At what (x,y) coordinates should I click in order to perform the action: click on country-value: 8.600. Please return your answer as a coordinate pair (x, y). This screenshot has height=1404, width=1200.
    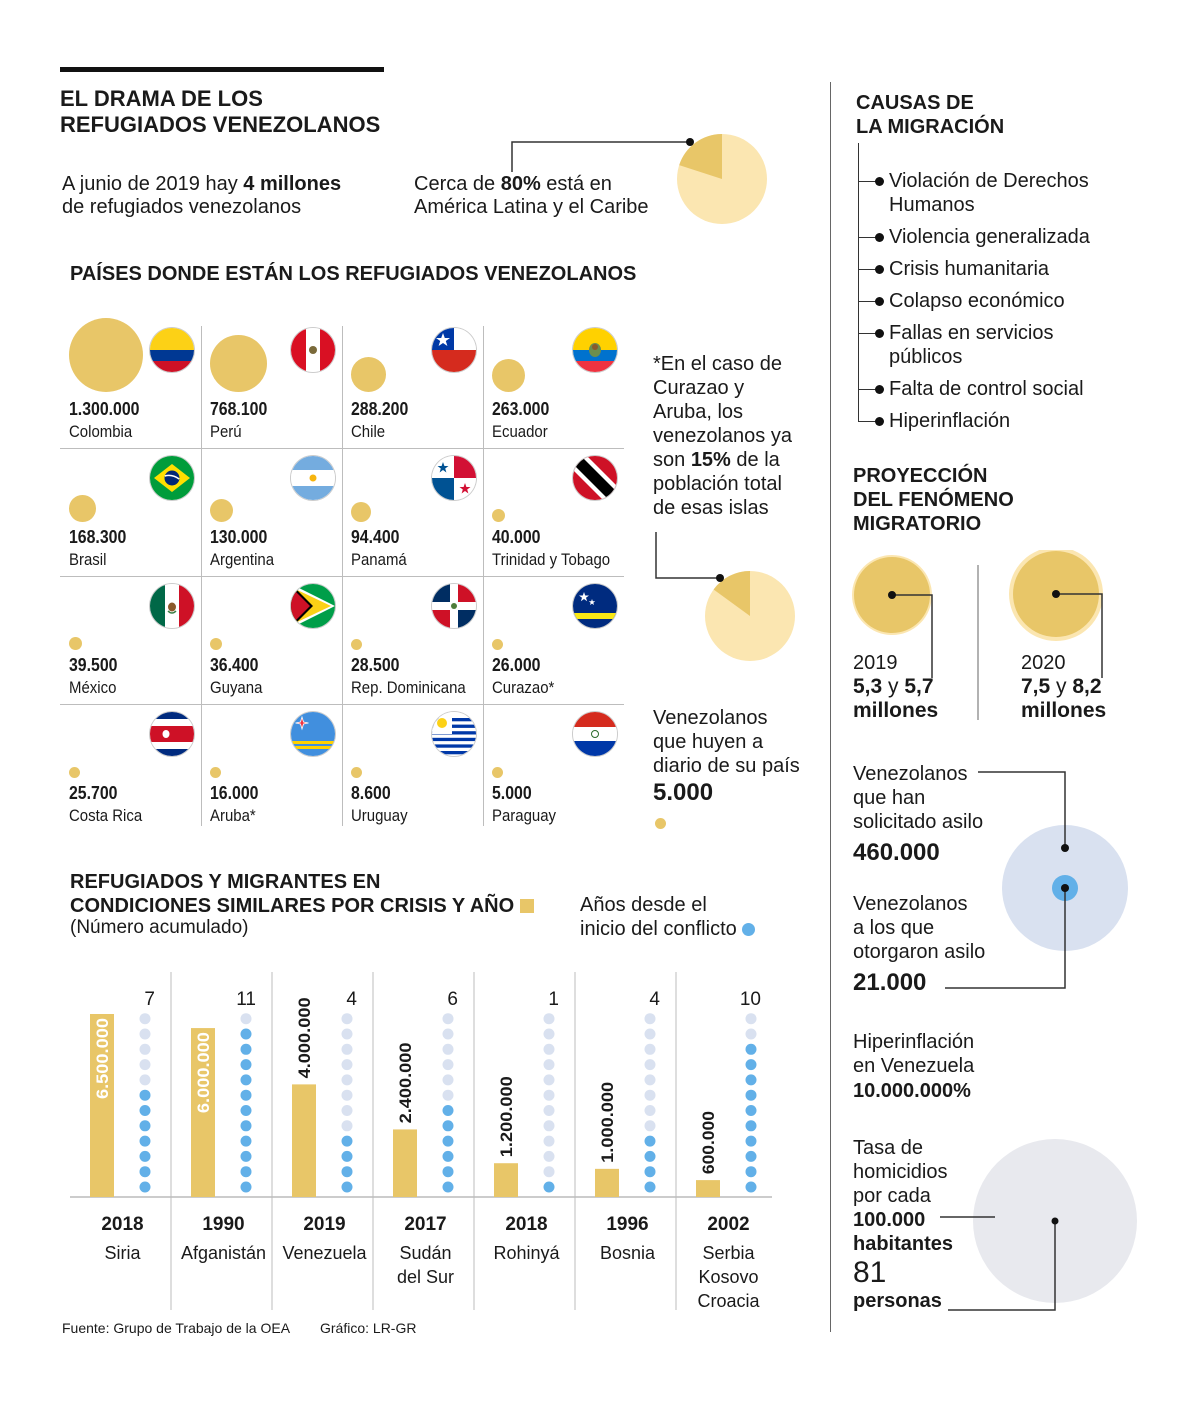
    Looking at the image, I should click on (371, 793).